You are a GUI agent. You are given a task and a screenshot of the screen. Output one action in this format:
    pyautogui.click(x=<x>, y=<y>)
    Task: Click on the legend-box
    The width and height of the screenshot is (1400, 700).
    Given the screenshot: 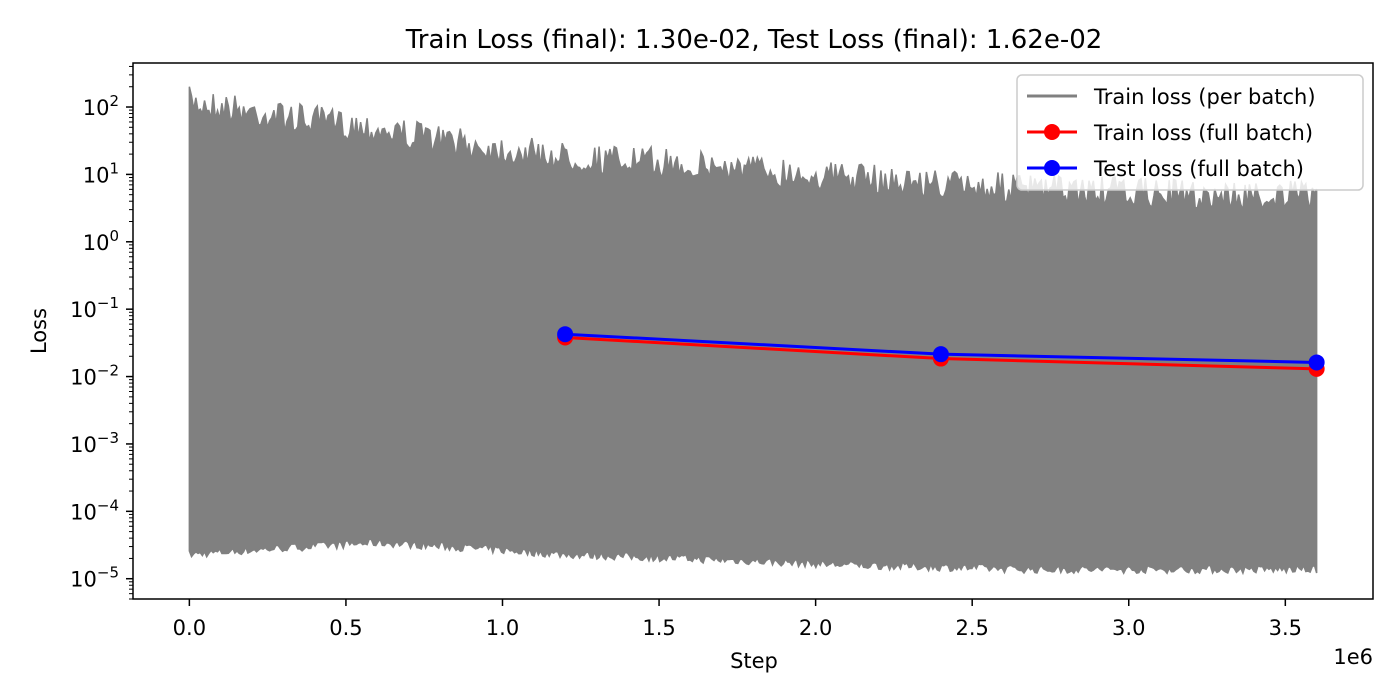 What is the action you would take?
    pyautogui.click(x=1190, y=132)
    